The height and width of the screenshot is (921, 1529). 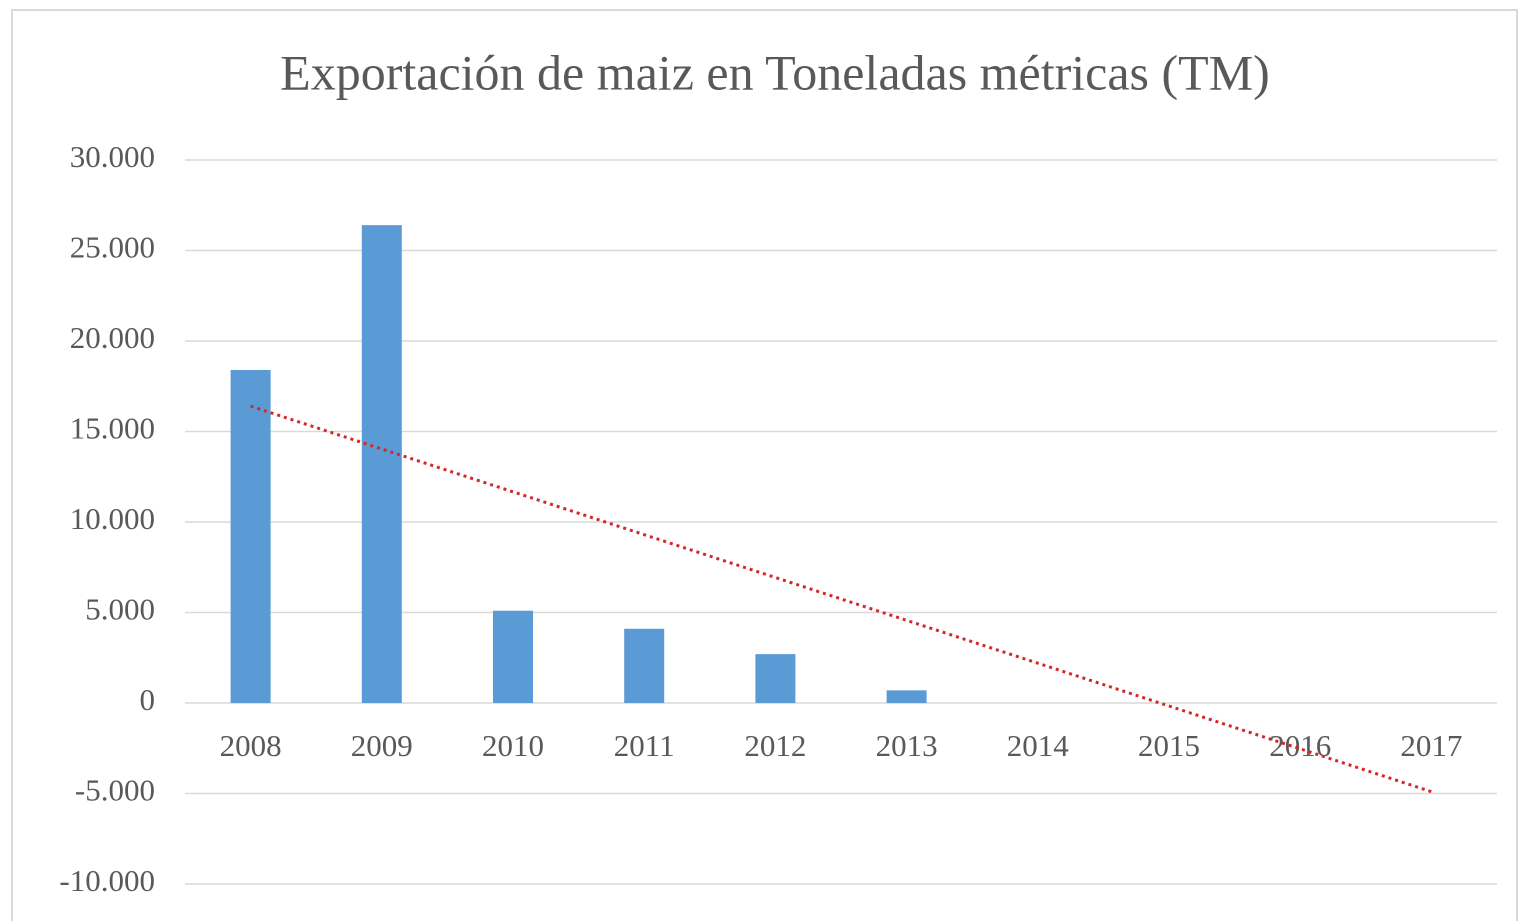 What do you see at coordinates (775, 745) in the screenshot?
I see `x-tick-label: 2012` at bounding box center [775, 745].